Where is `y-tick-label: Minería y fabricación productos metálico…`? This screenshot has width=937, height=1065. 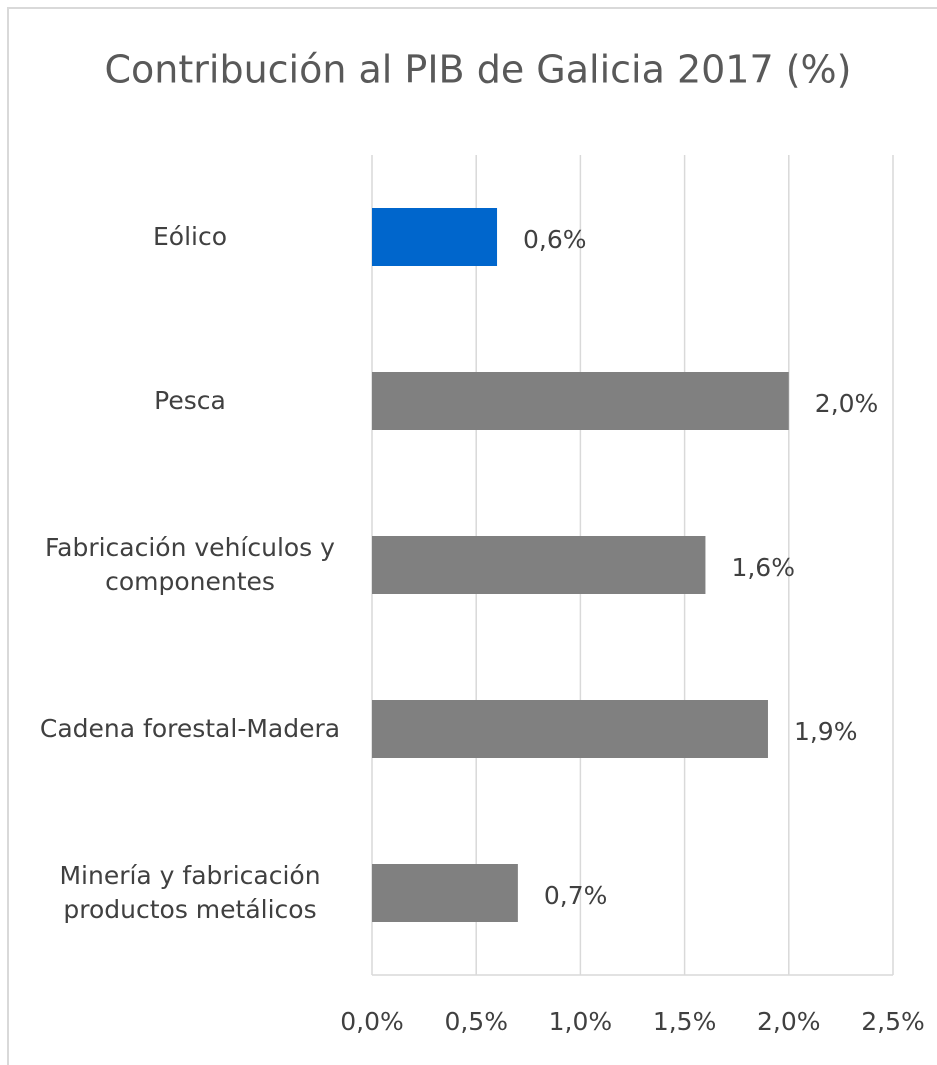 y-tick-label: Minería y fabricación productos metálico… is located at coordinates (190, 892).